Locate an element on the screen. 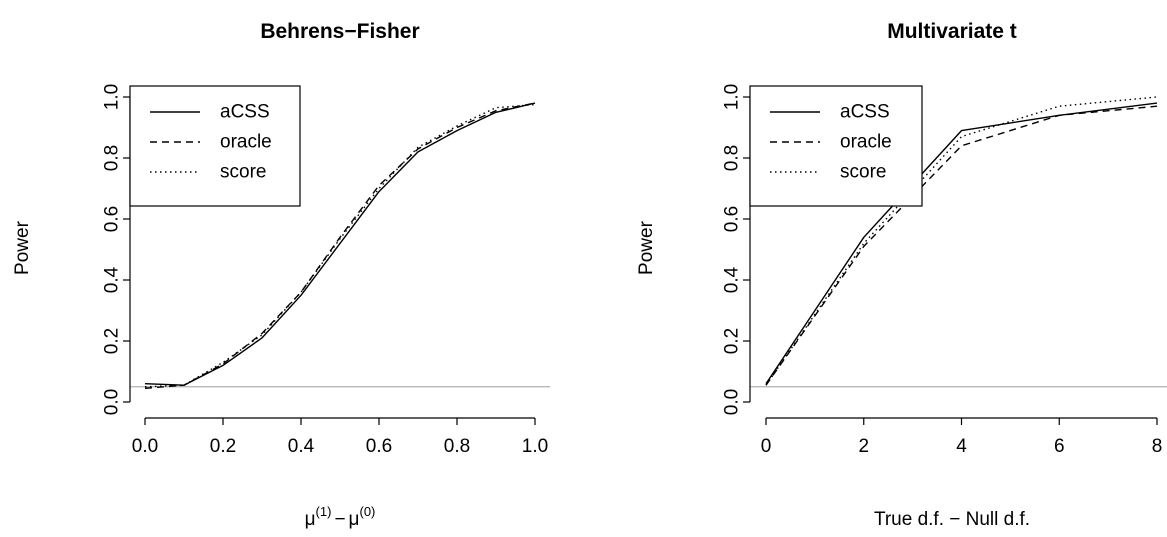 This screenshot has height=537, width=1167. x-axis-label-superscript-0: (0) is located at coordinates (368, 511).